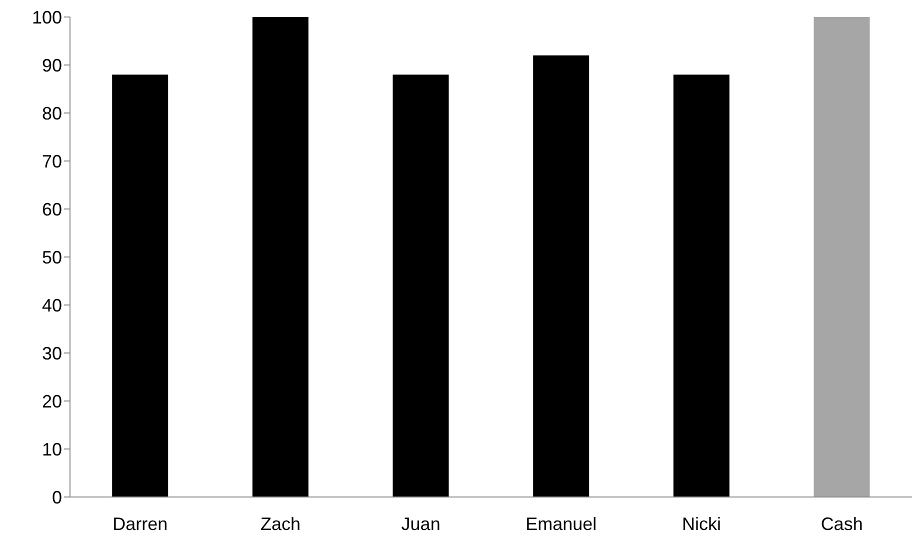 The image size is (912, 542). Describe the element at coordinates (52, 401) in the screenshot. I see `y-tick-label: 20` at that location.